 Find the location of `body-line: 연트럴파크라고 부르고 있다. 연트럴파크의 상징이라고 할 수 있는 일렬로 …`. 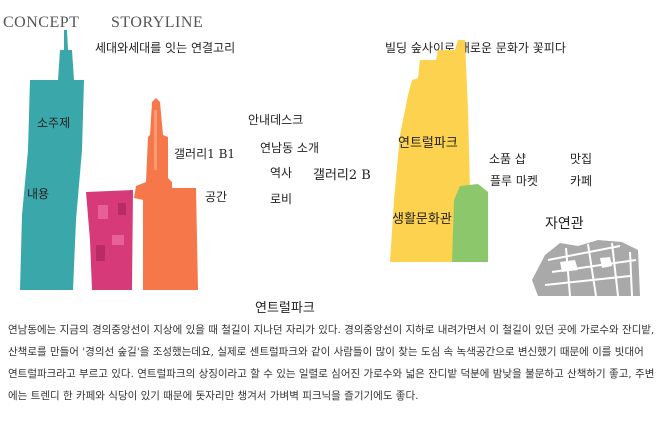

body-line: 연트럴파크라고 부르고 있다. 연트럴파크의 상징이라고 할 수 있는 일렬로 … is located at coordinates (331, 374).